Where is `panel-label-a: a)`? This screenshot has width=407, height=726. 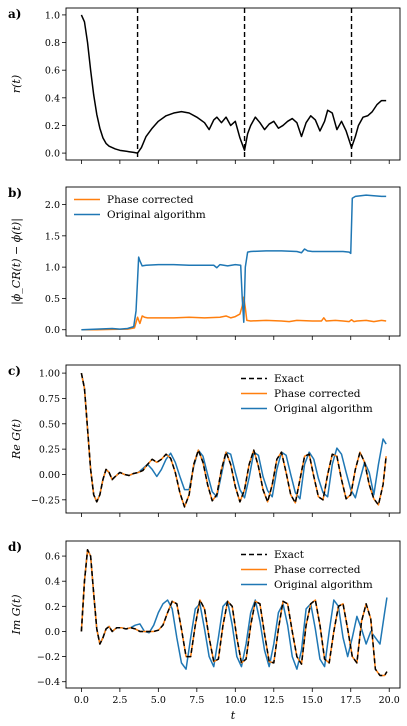 panel-label-a: a) is located at coordinates (14, 14).